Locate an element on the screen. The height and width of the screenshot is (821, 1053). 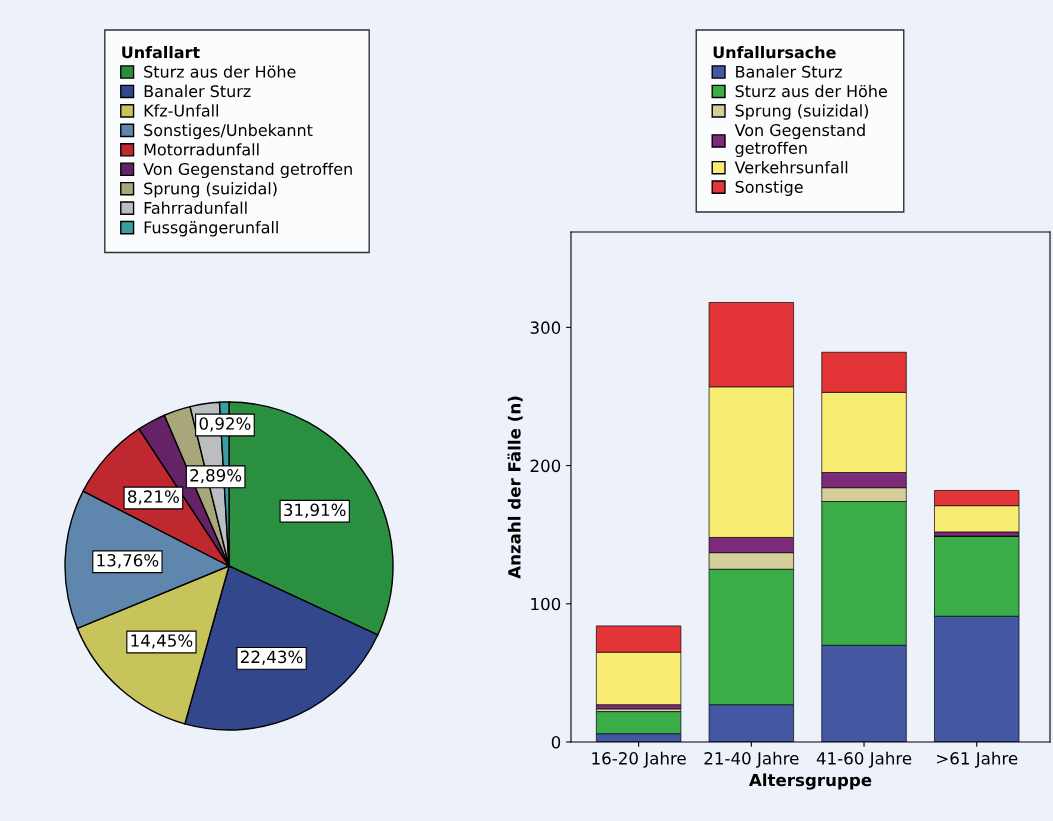
legend-label: Motorradunfall is located at coordinates (201, 149).